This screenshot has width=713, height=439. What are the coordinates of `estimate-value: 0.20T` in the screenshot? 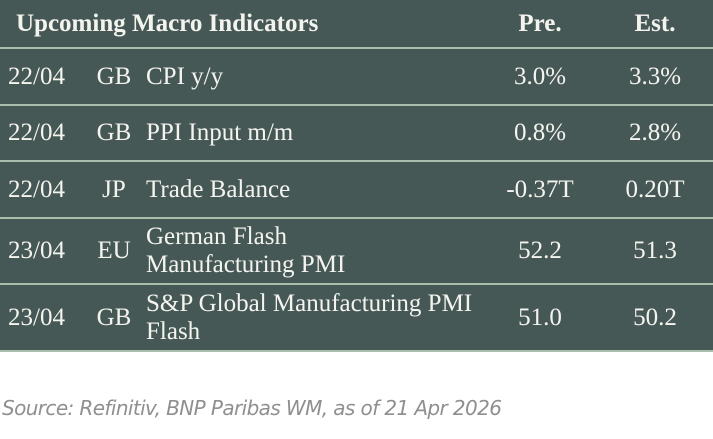 It's located at (655, 189).